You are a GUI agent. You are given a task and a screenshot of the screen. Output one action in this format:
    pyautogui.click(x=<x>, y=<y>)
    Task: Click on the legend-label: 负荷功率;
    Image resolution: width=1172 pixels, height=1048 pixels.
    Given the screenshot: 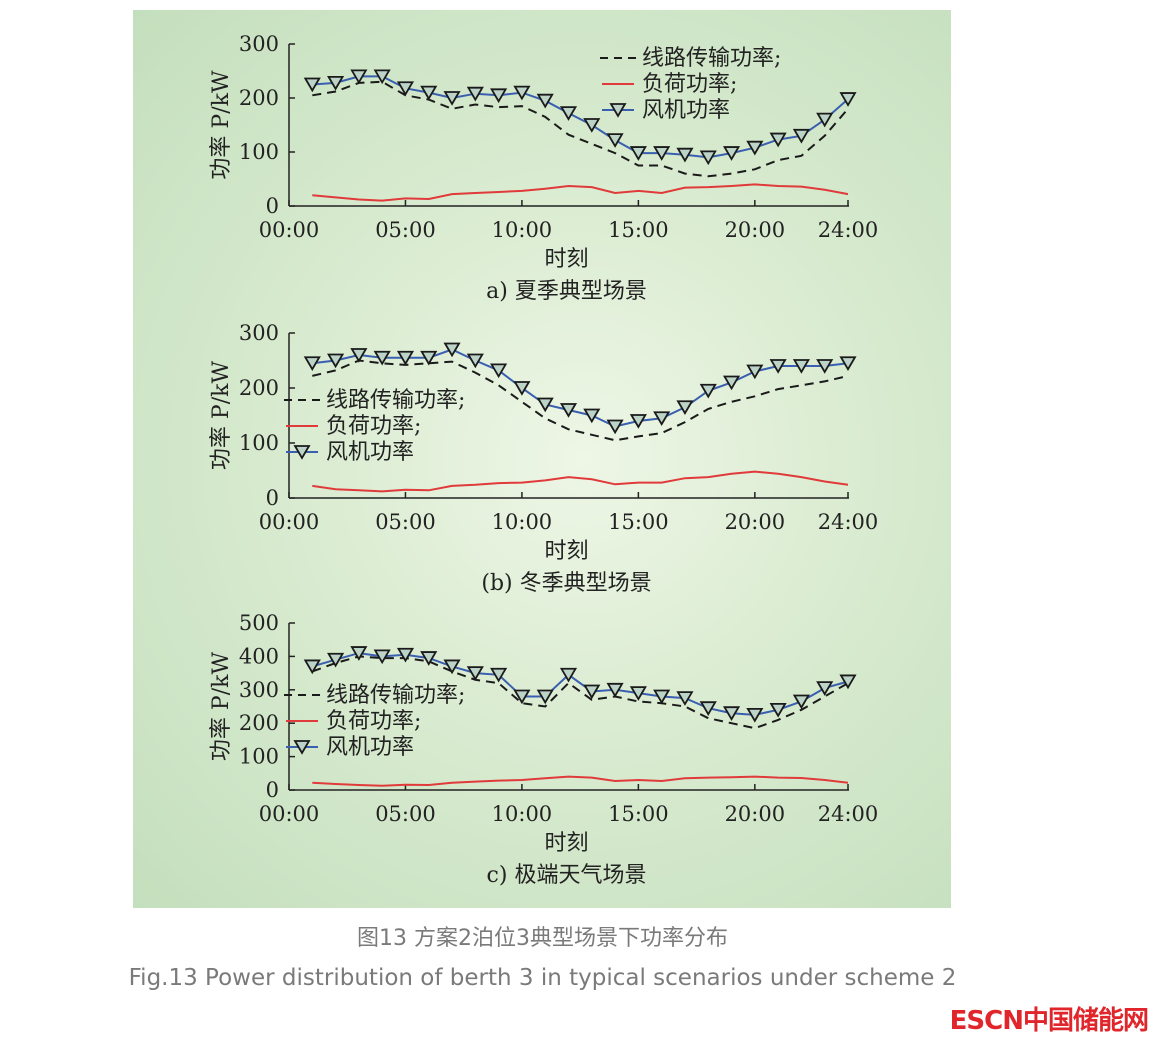 What is the action you would take?
    pyautogui.click(x=373, y=721)
    